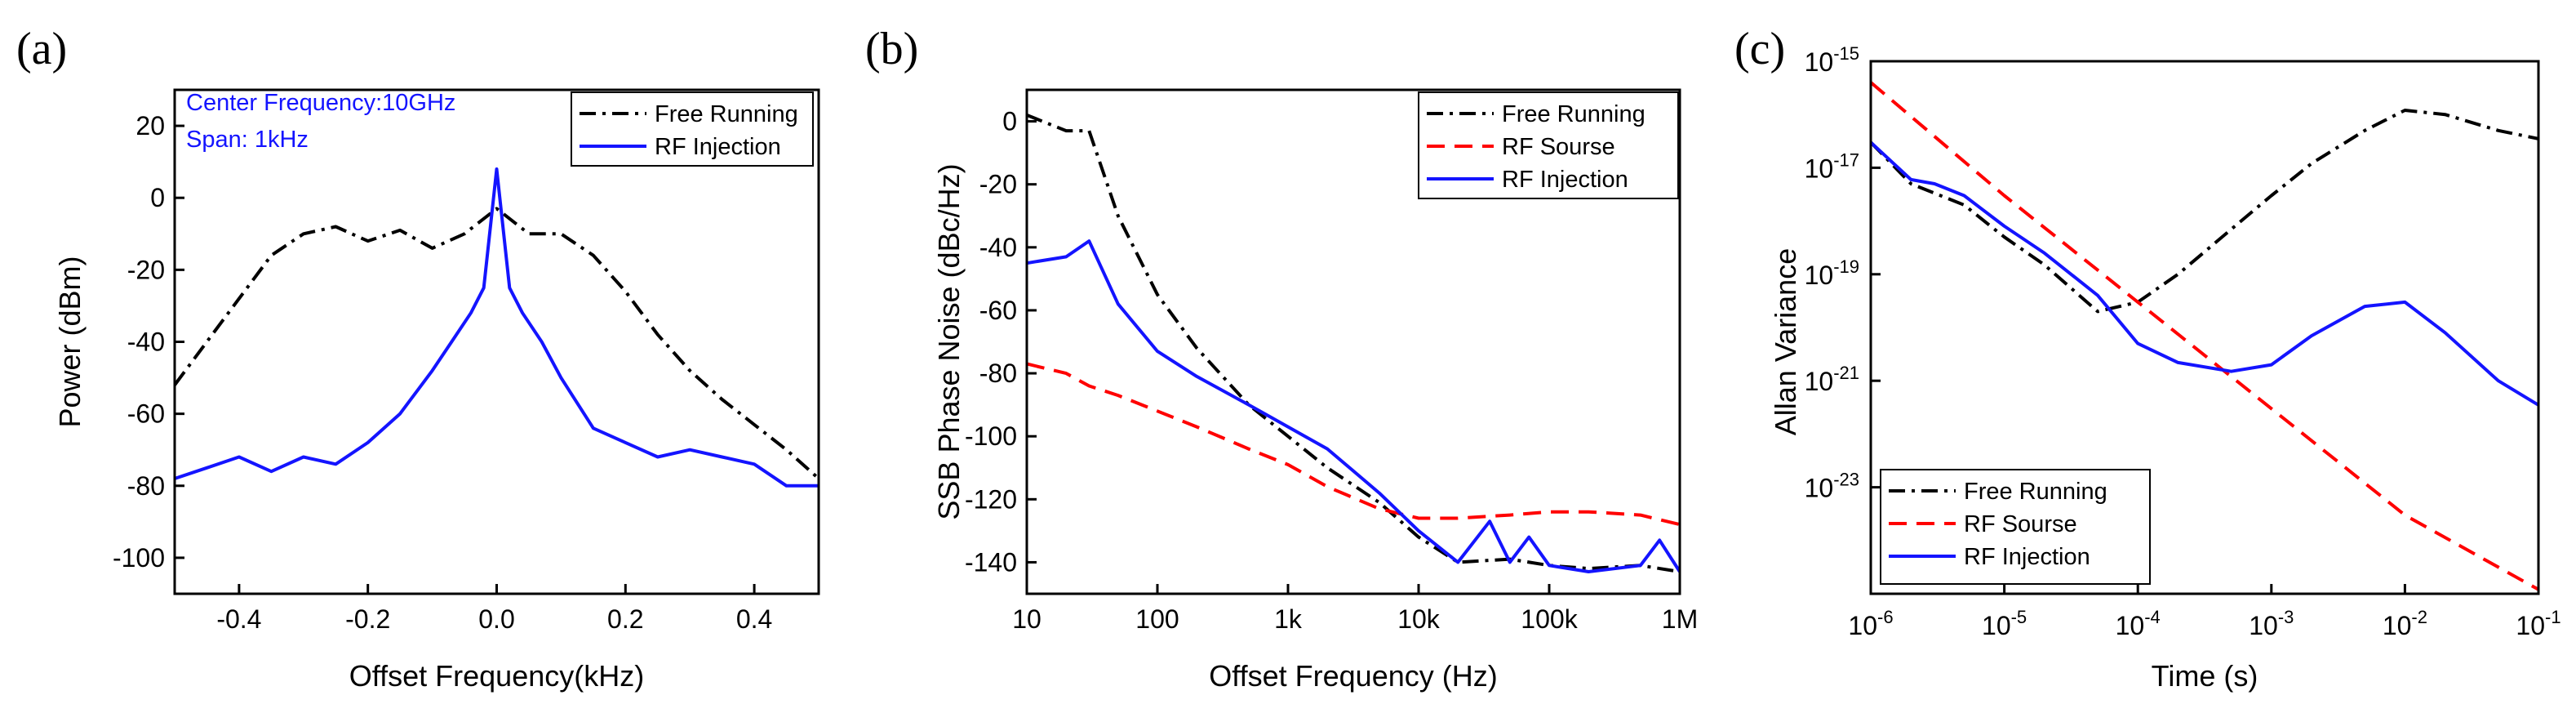 The width and height of the screenshot is (2576, 722). I want to click on x-tick-label: 100k, so click(1549, 619).